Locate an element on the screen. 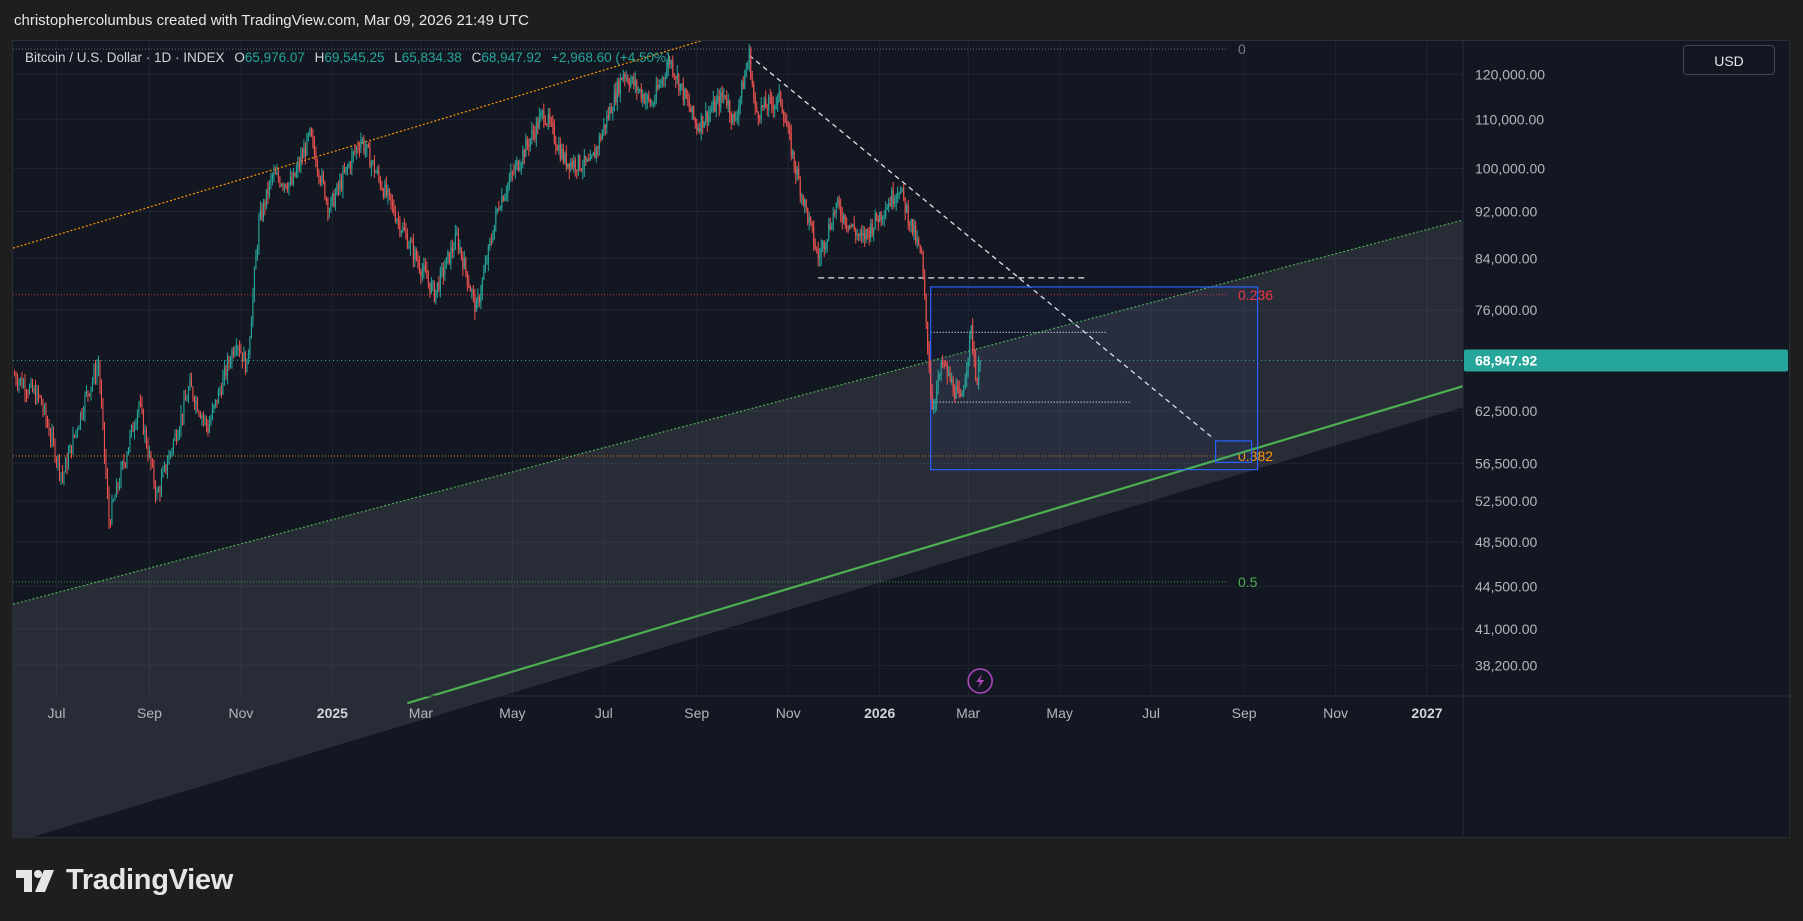  tradingview-logo: TradingView is located at coordinates (124, 880).